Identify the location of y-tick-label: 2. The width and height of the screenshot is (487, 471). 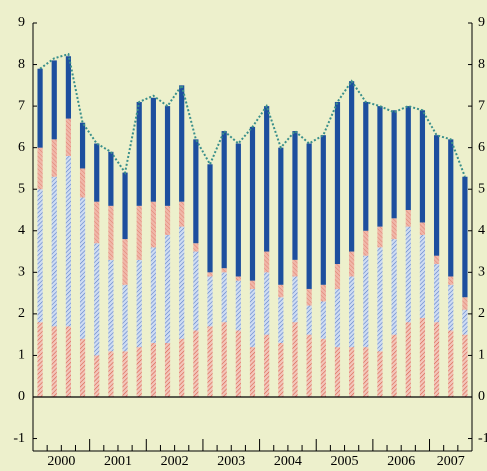
(21, 313).